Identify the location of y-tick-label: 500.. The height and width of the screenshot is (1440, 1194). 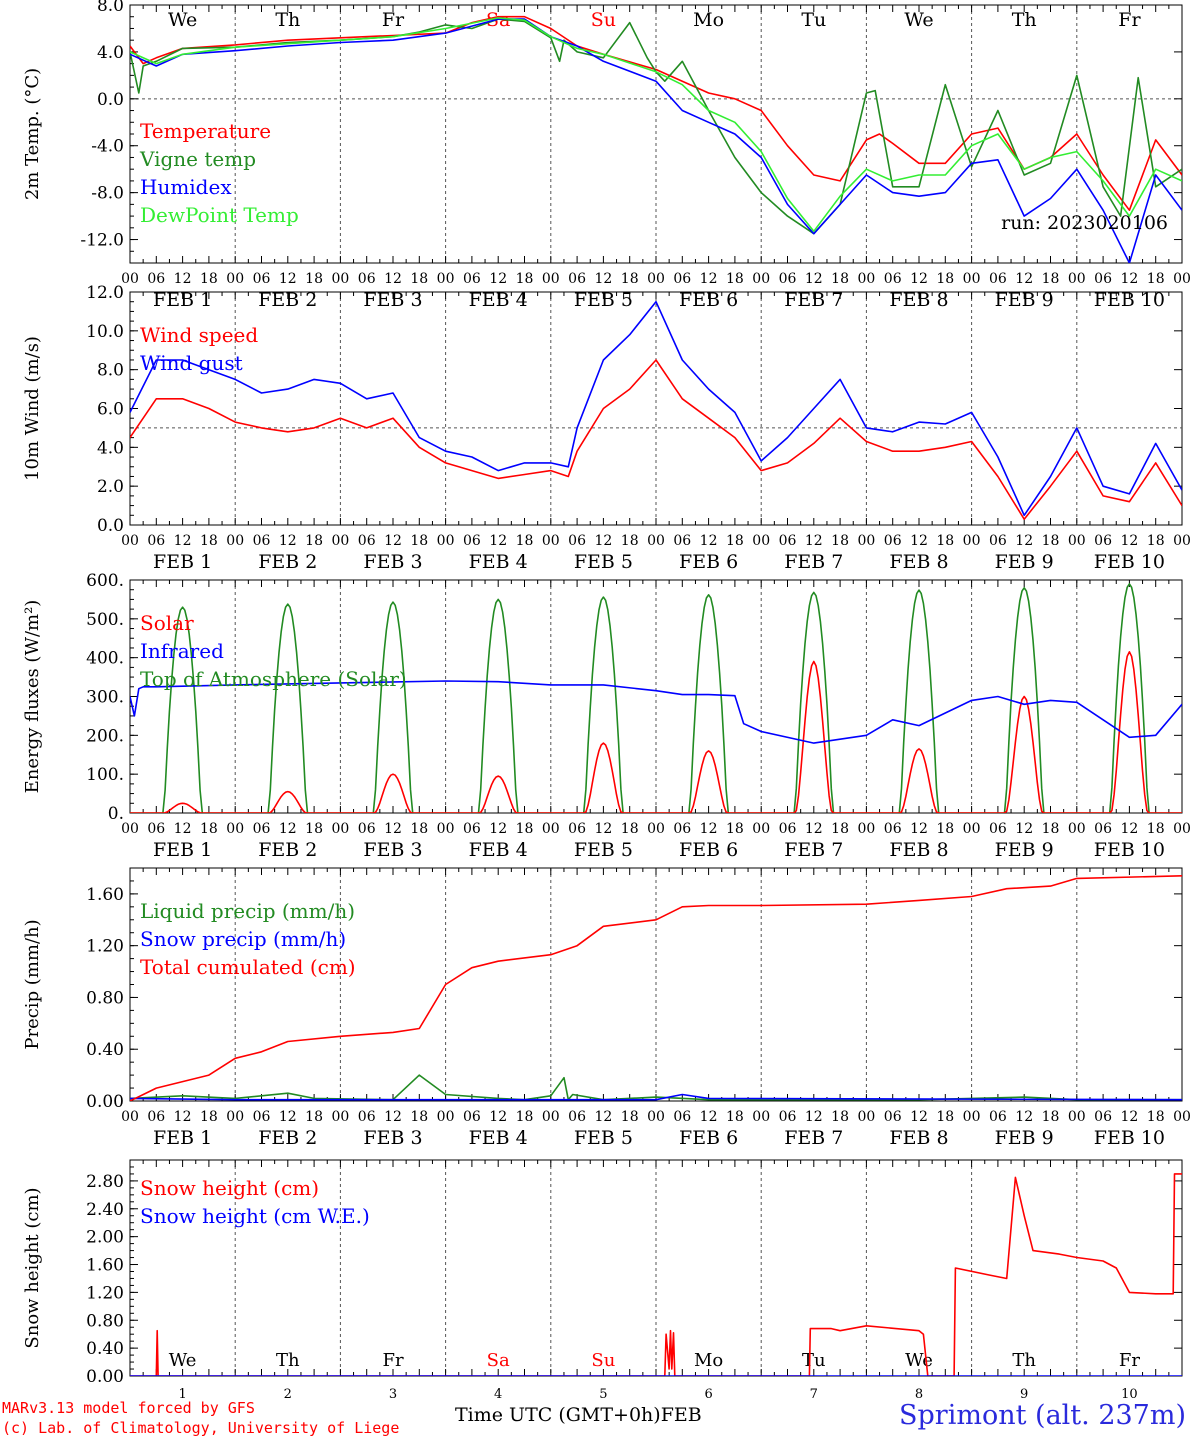
(105, 620).